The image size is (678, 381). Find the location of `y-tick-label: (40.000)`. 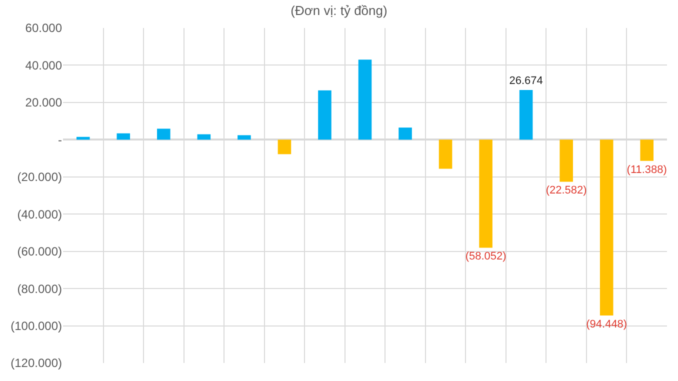

y-tick-label: (40.000) is located at coordinates (39, 214).